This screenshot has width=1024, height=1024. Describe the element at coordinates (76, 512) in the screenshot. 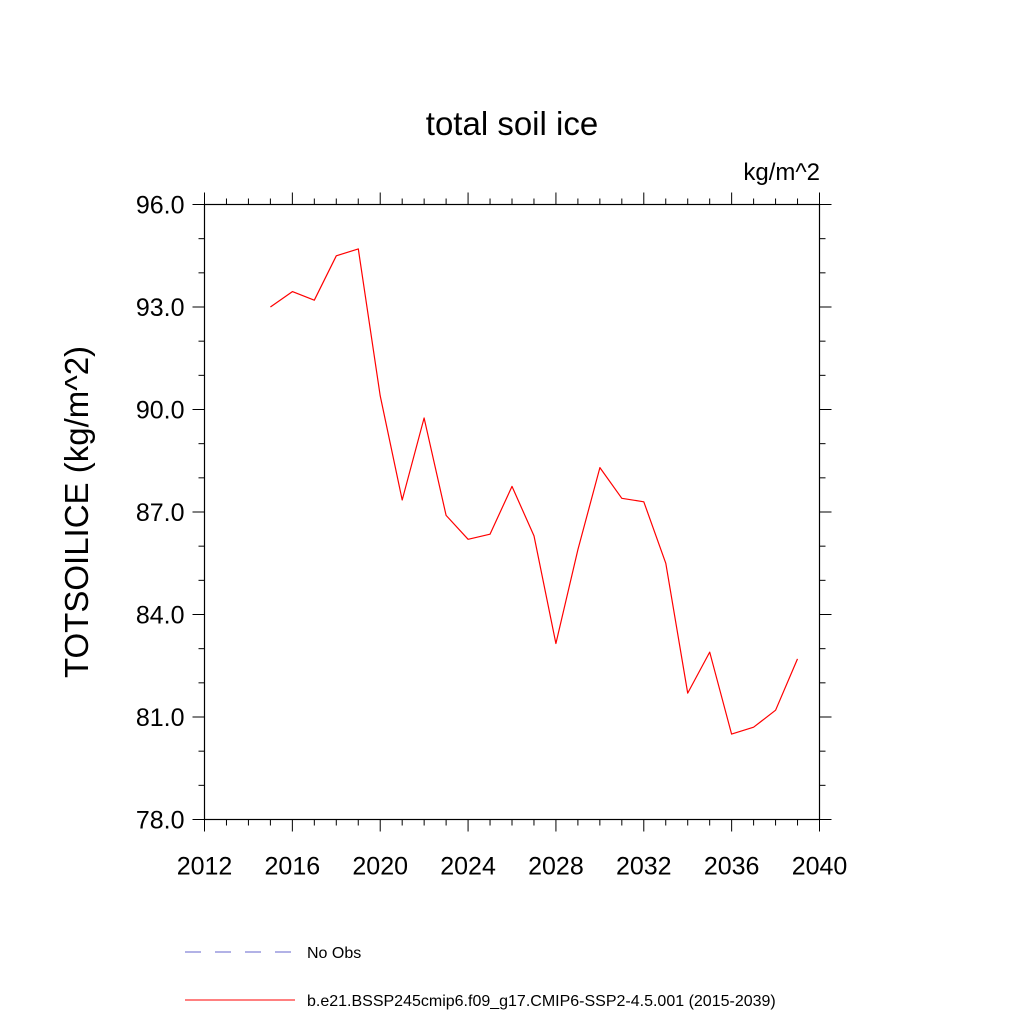

I see `y-axis-label: TOTSOILICE (kg/m^2)` at that location.